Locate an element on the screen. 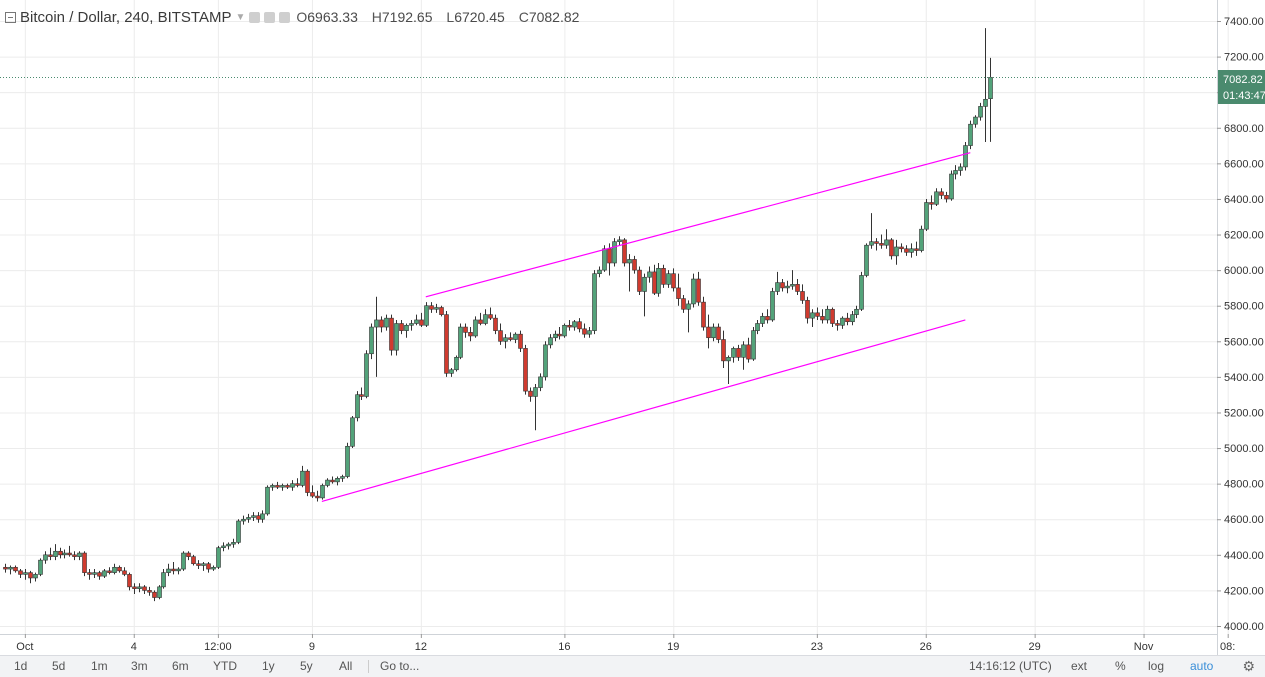 Image resolution: width=1265 pixels, height=677 pixels. range-button-1d: 1d is located at coordinates (21, 666).